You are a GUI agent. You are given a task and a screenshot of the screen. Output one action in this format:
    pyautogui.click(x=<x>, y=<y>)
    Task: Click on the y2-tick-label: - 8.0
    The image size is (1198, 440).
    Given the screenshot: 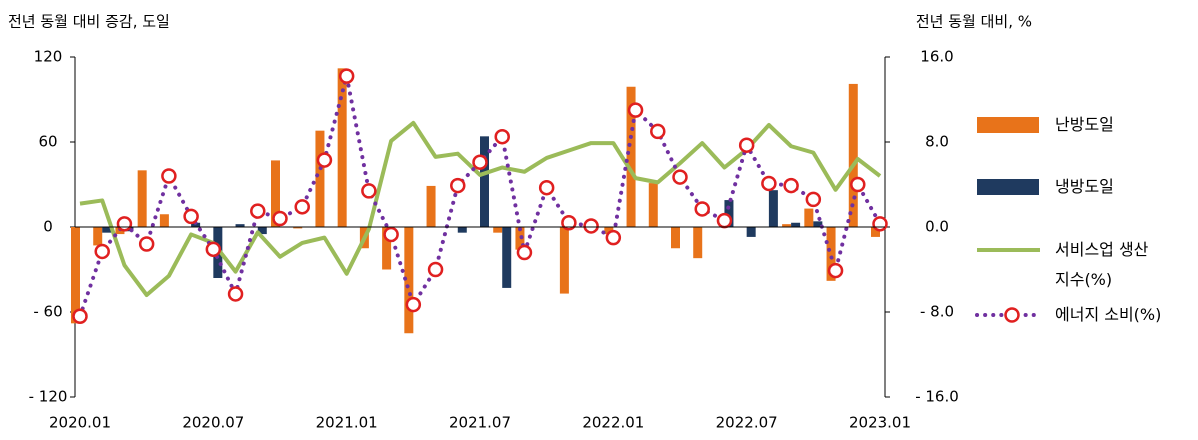 What is the action you would take?
    pyautogui.click(x=937, y=312)
    